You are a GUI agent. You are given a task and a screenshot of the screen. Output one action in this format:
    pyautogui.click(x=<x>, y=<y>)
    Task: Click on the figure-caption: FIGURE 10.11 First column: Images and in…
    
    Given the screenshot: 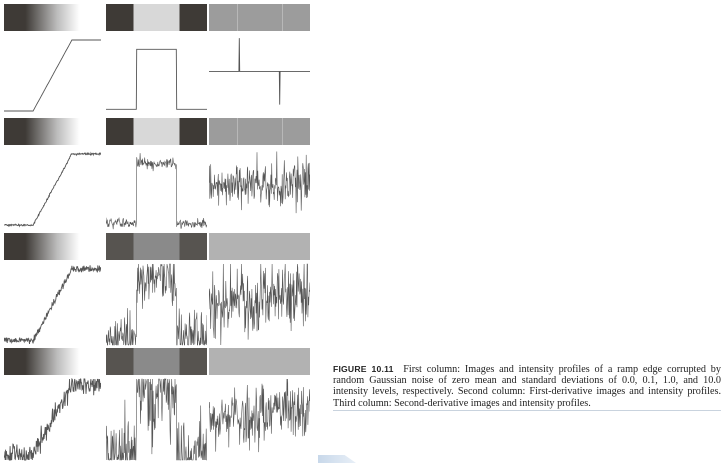 What is the action you would take?
    pyautogui.click(x=527, y=386)
    